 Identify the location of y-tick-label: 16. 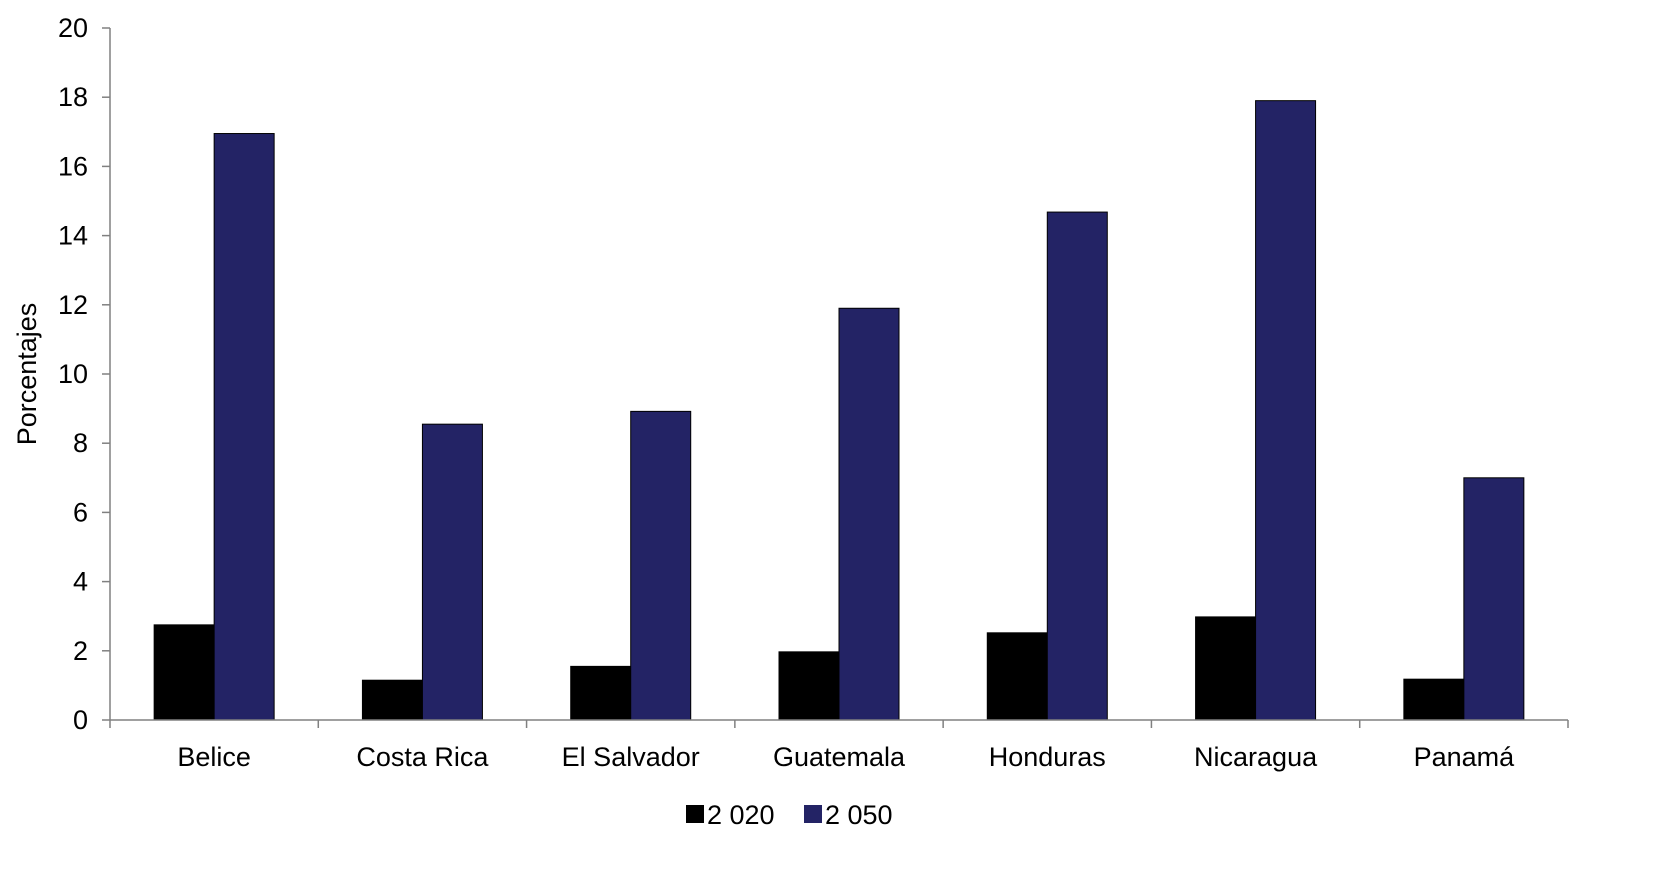
(73, 166).